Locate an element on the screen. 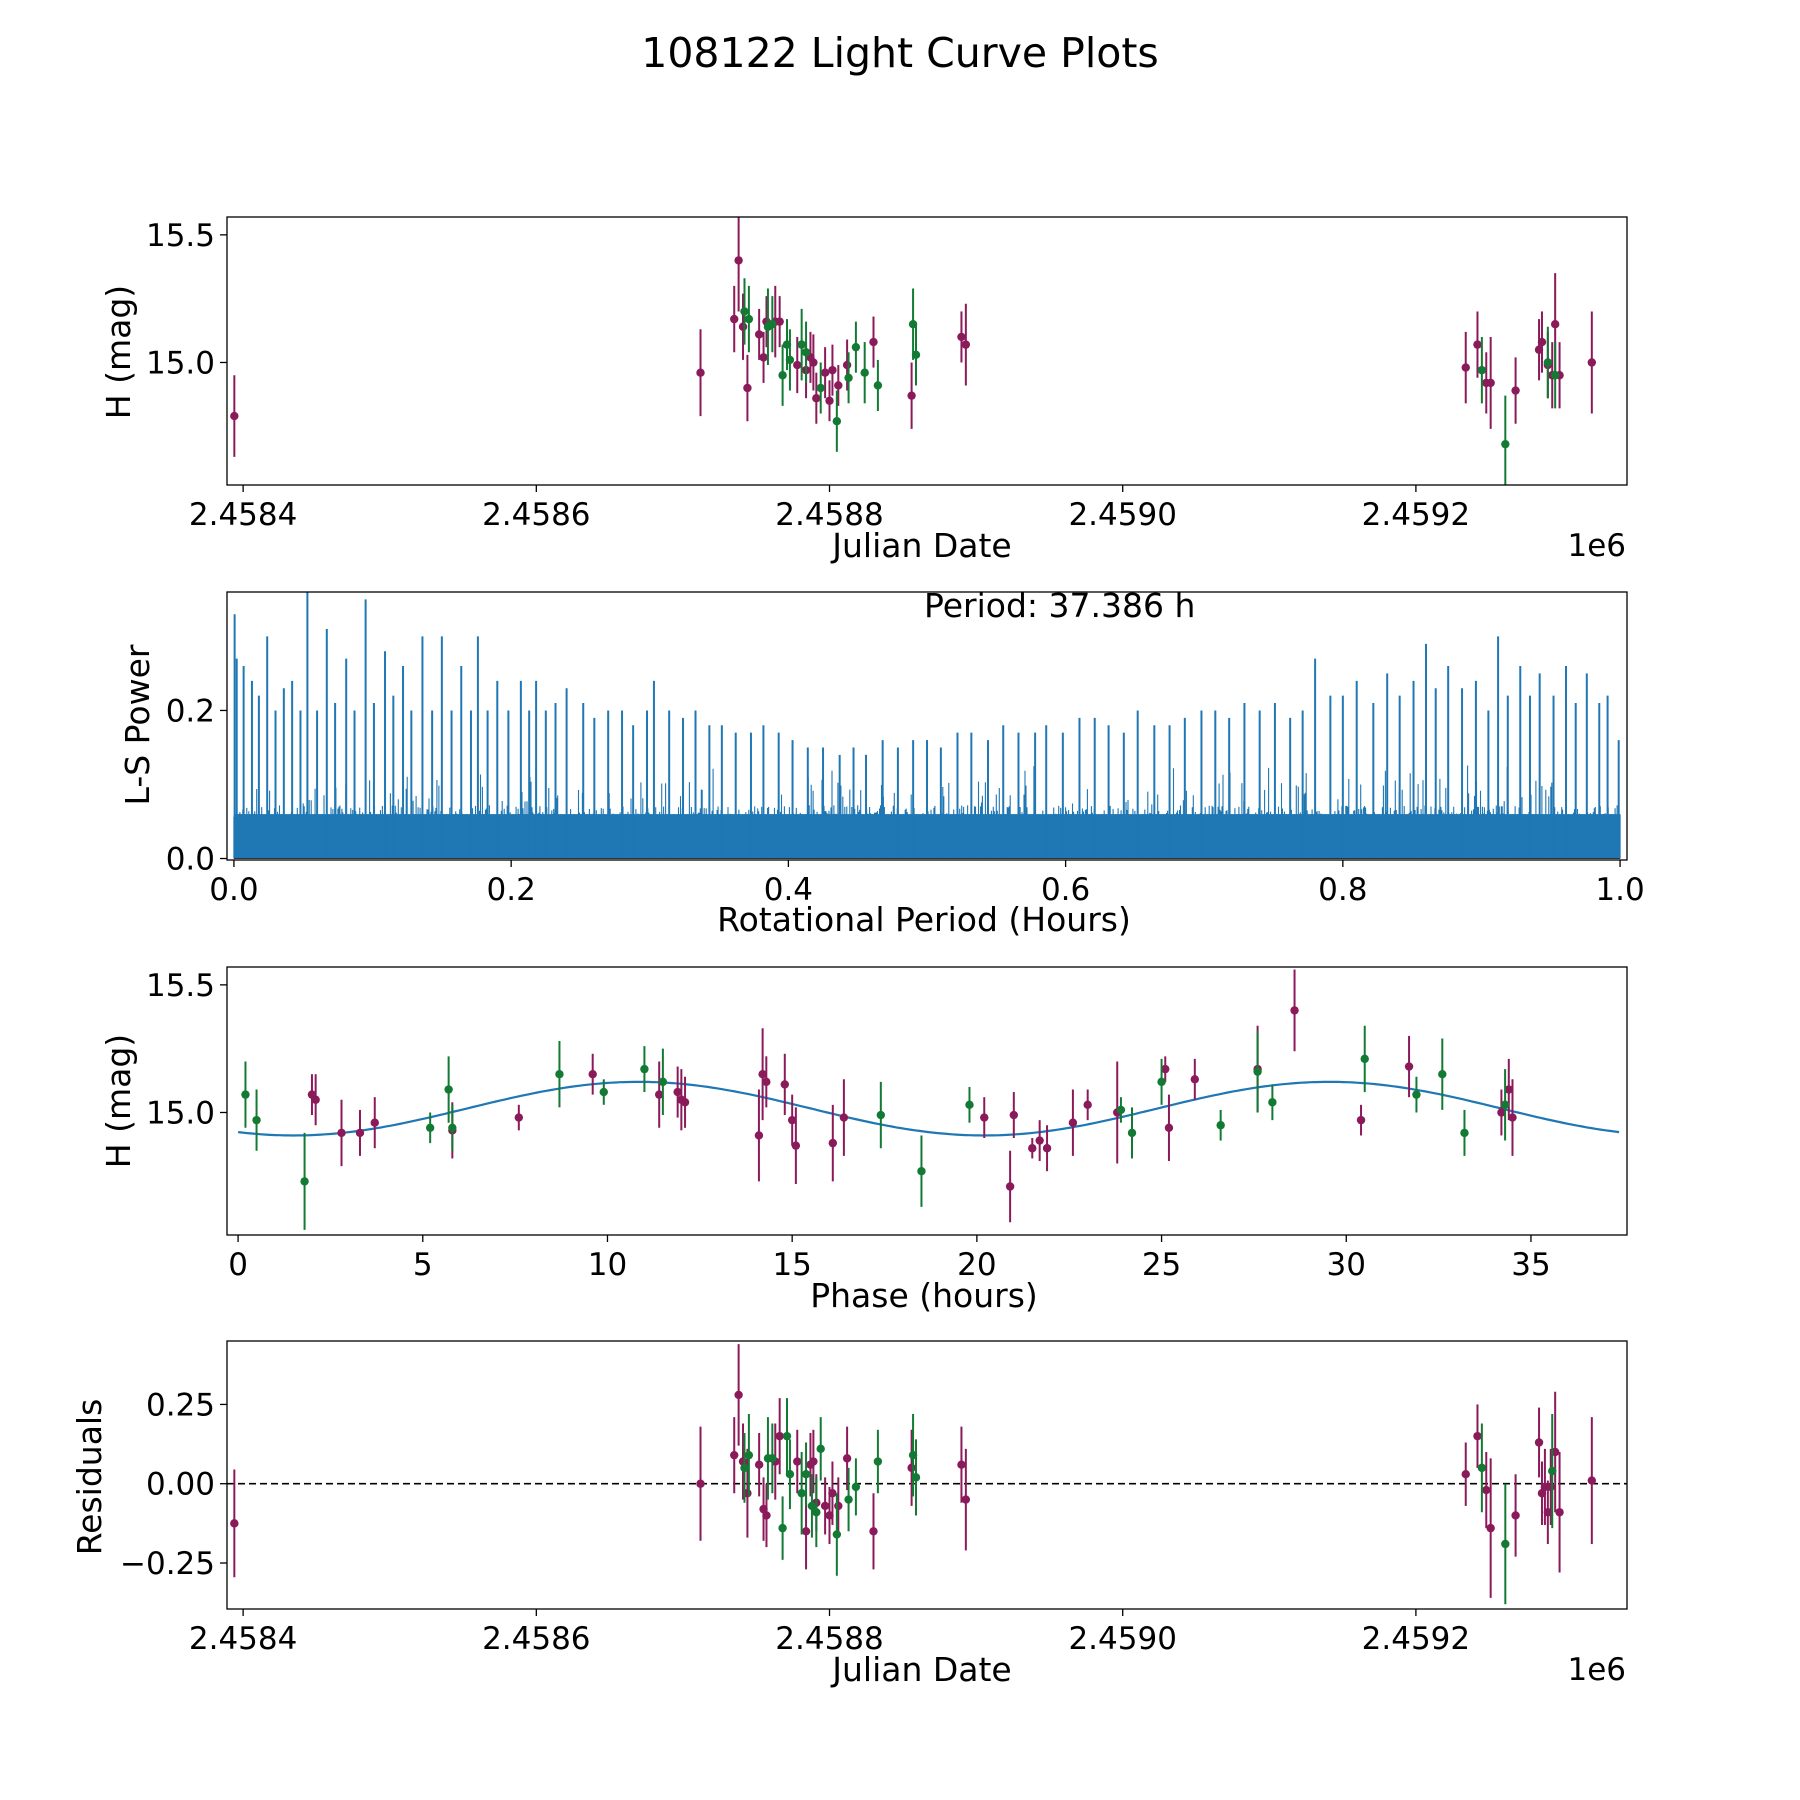 The image size is (1800, 1800). residuals-ytick-label: −0.25 is located at coordinates (167, 1564).